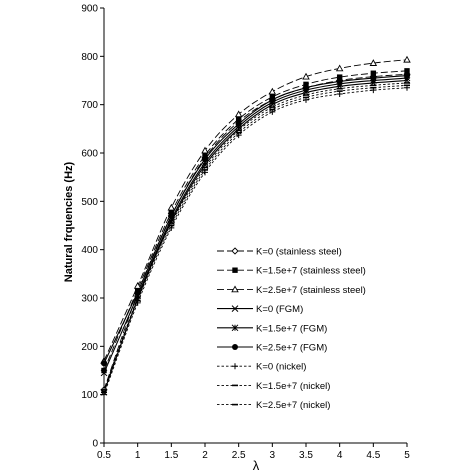 This screenshot has height=474, width=474. I want to click on y-tick-label: 900, so click(89, 9).